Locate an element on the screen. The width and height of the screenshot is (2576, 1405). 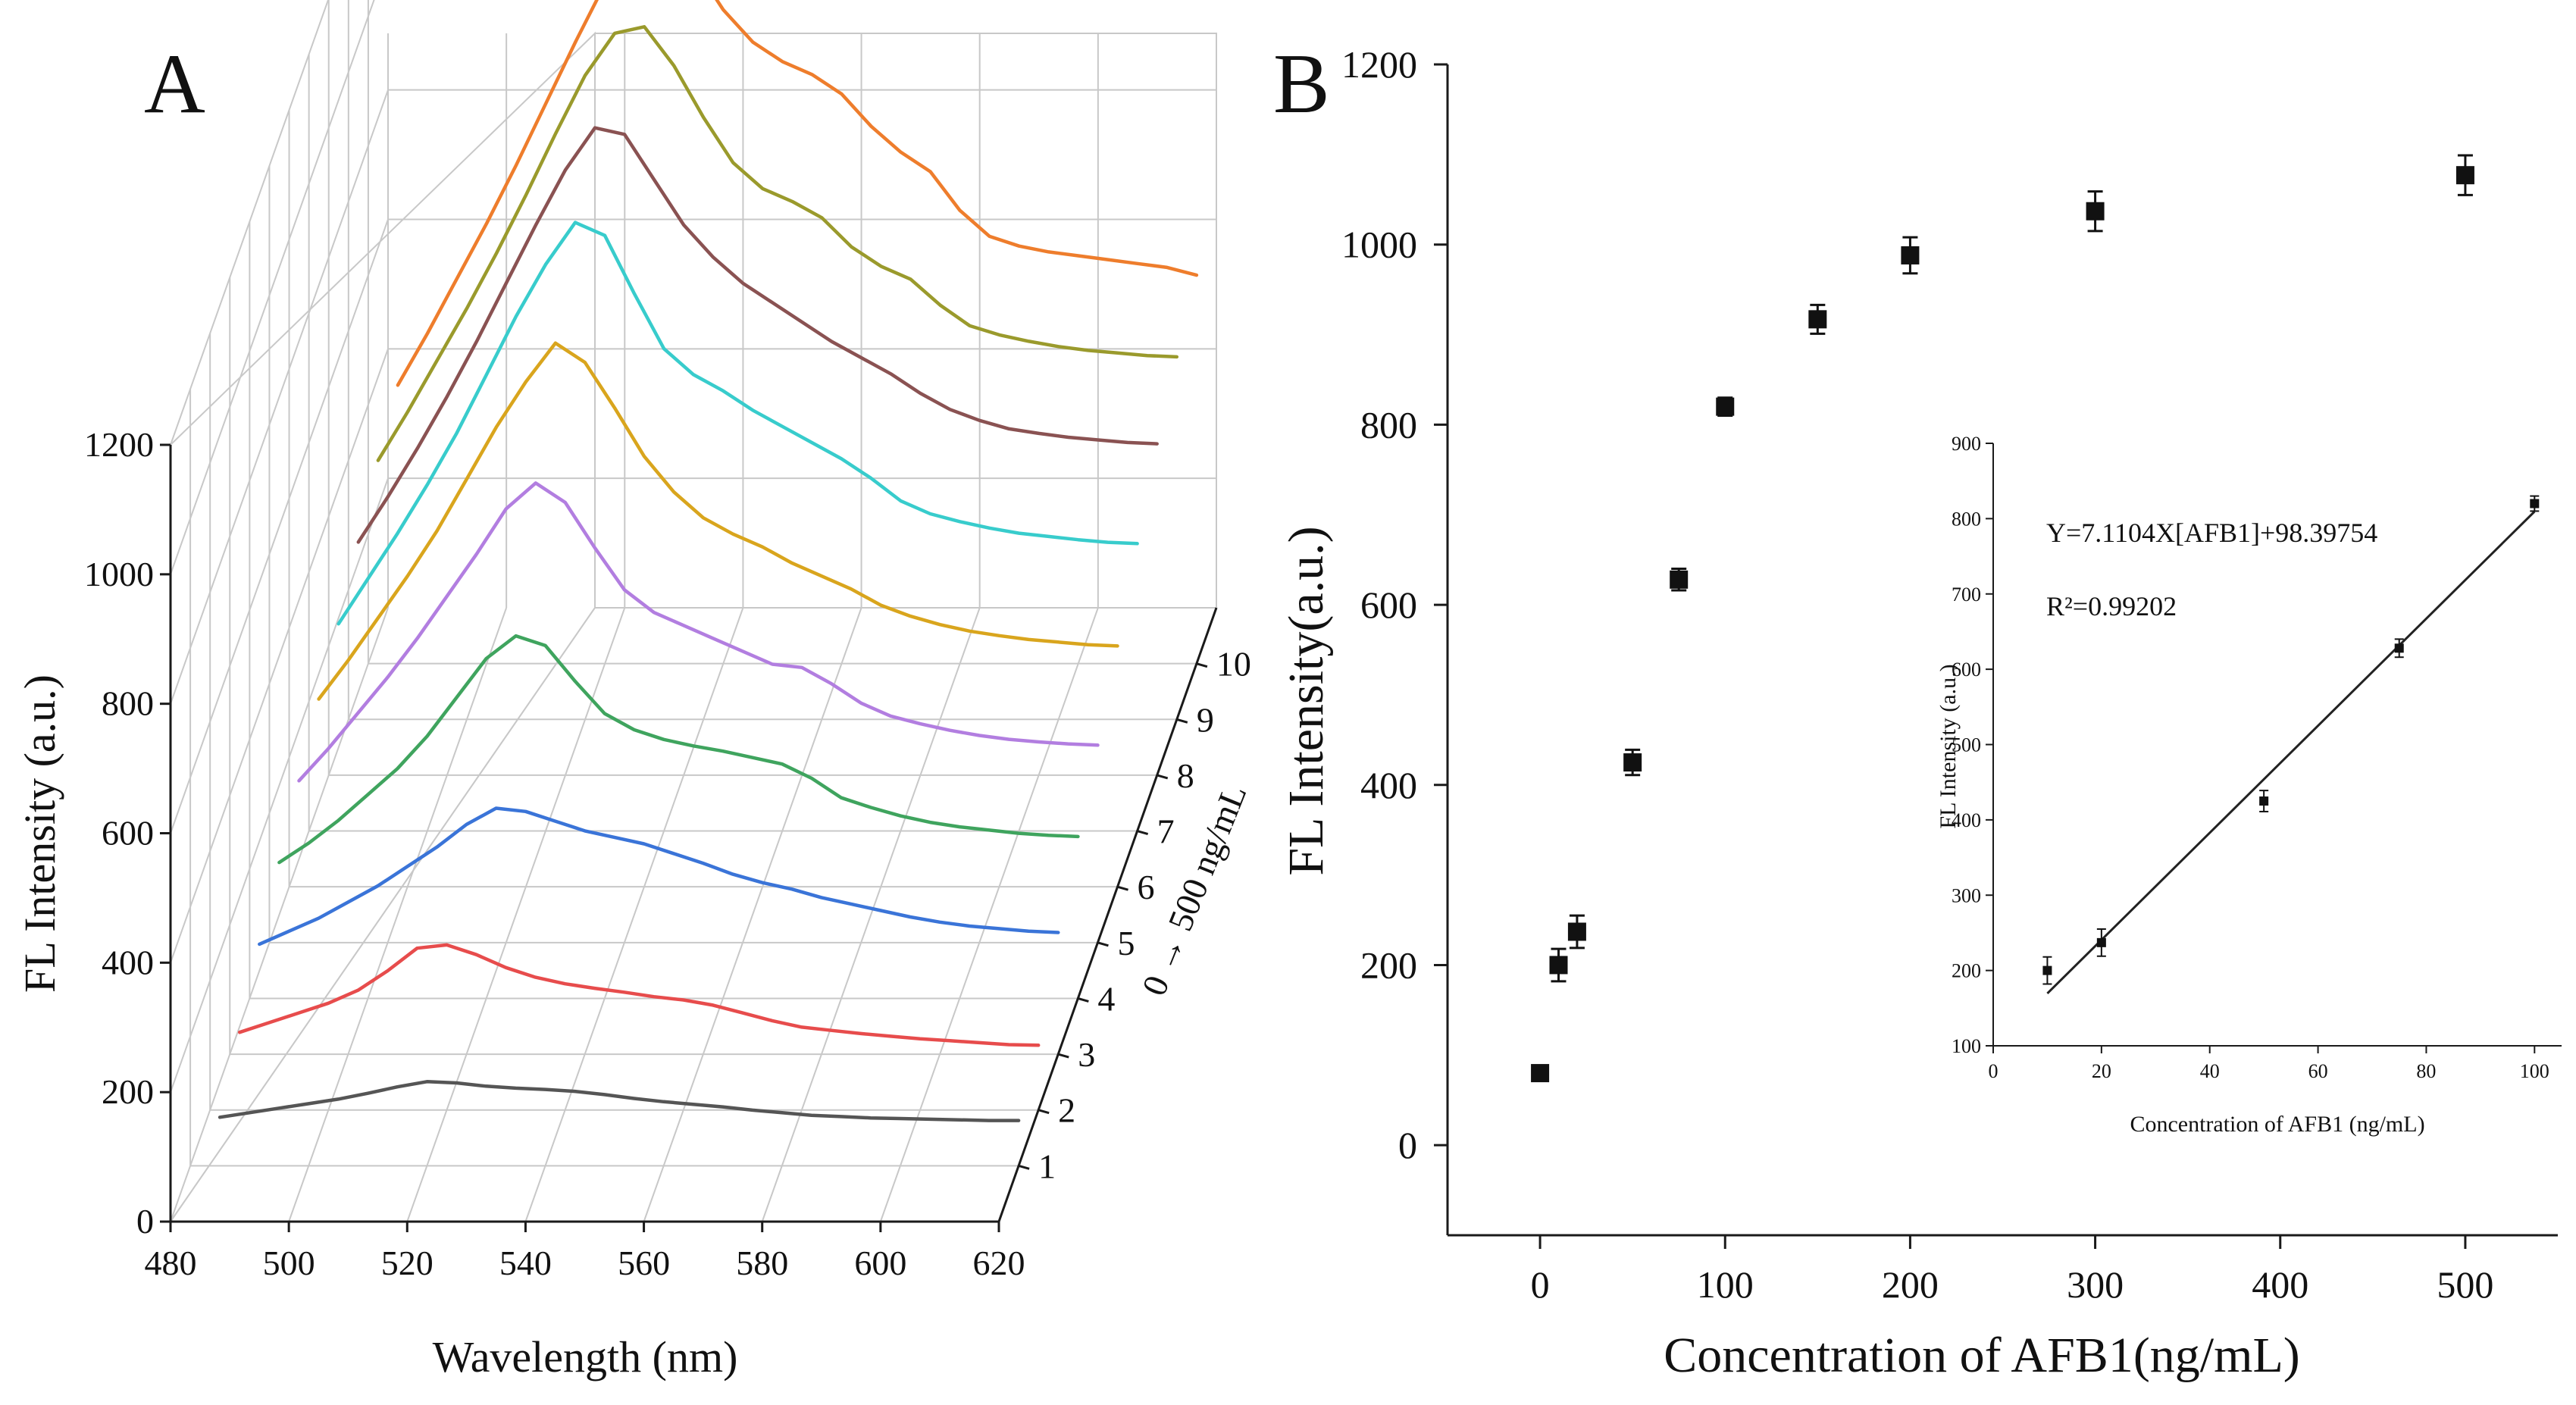
inset-ytick-label: 200 is located at coordinates (1966, 971).